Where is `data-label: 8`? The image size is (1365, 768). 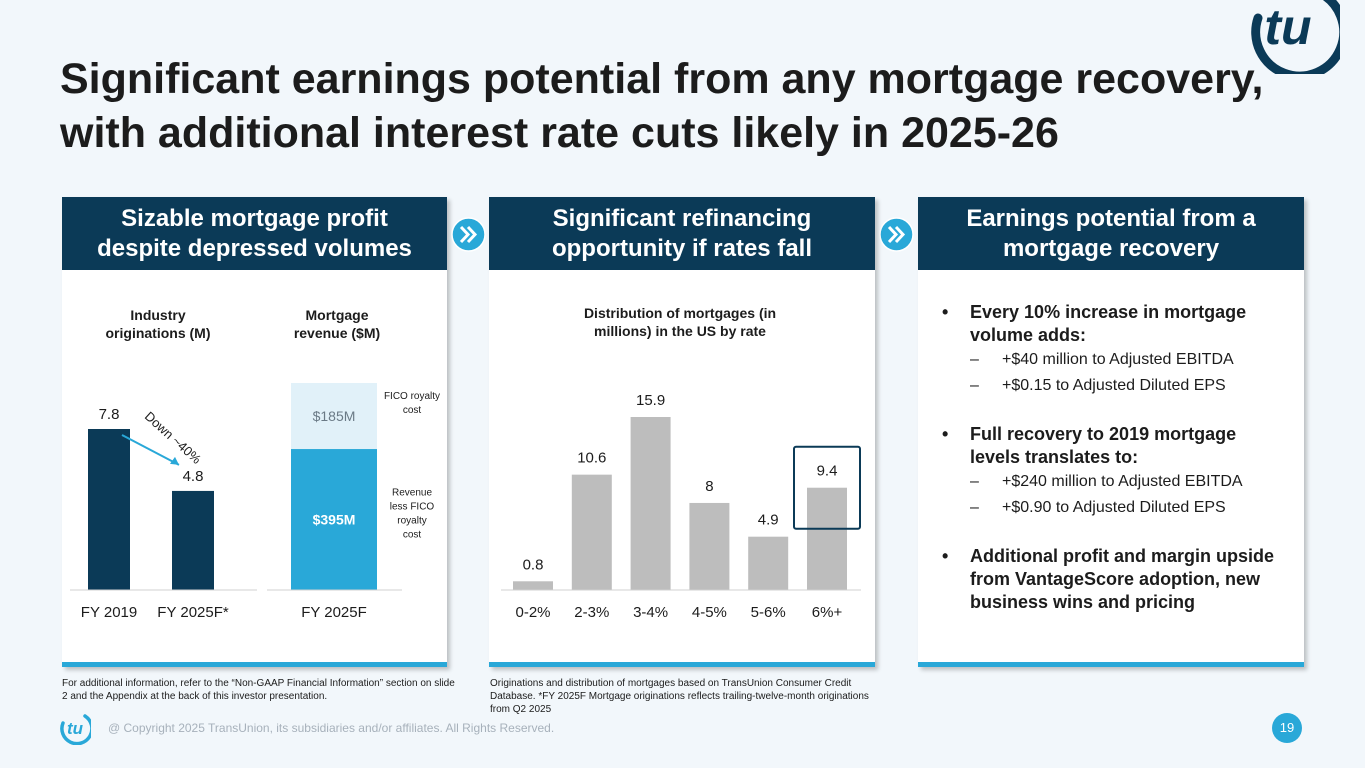 data-label: 8 is located at coordinates (709, 486).